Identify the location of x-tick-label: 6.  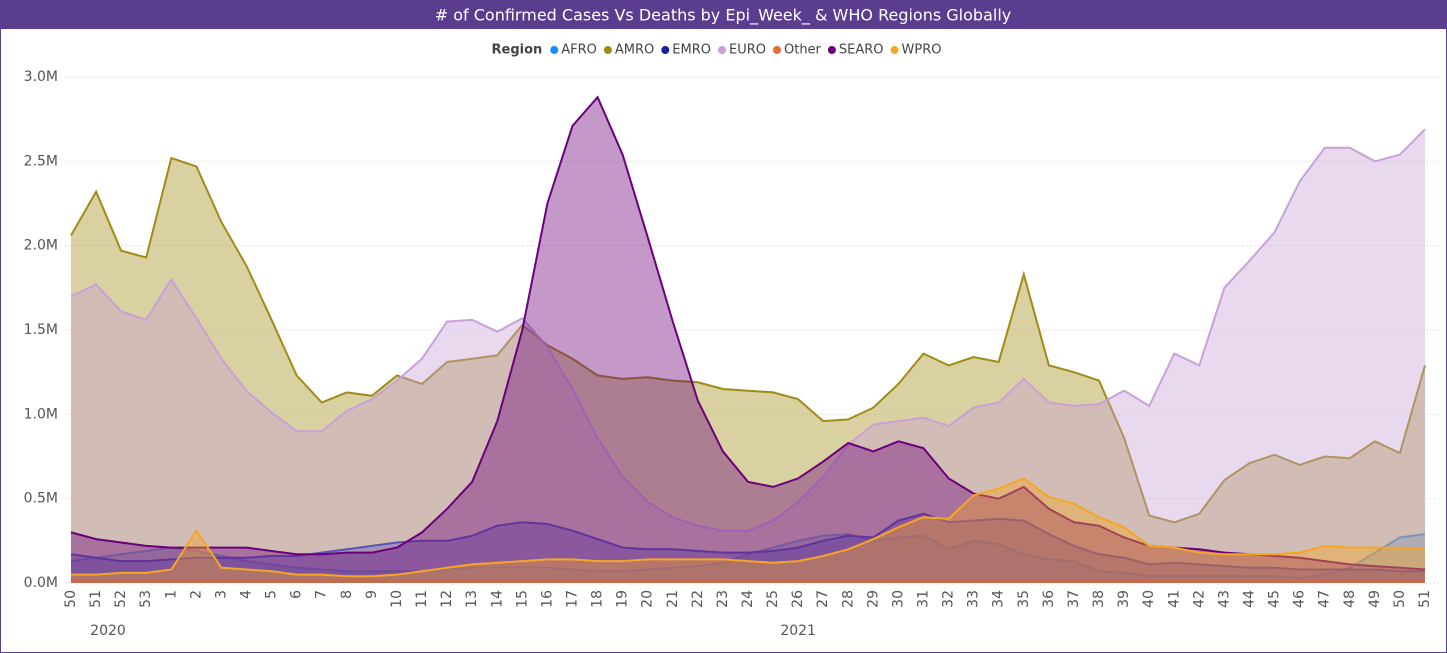
(297, 594).